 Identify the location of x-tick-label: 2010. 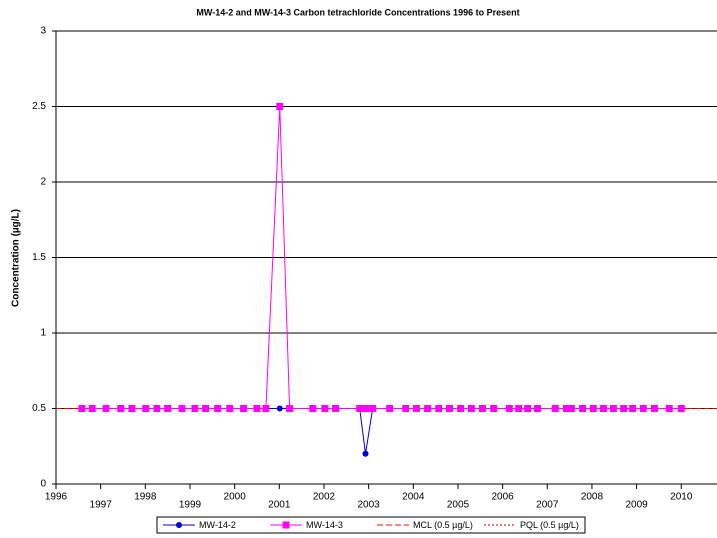
(681, 497).